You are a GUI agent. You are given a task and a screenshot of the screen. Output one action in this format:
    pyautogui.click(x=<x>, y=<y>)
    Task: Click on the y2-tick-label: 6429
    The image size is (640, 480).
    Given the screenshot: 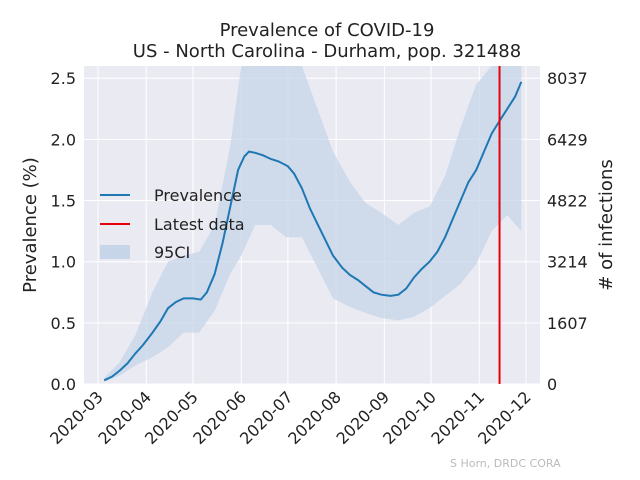 What is the action you would take?
    pyautogui.click(x=567, y=139)
    